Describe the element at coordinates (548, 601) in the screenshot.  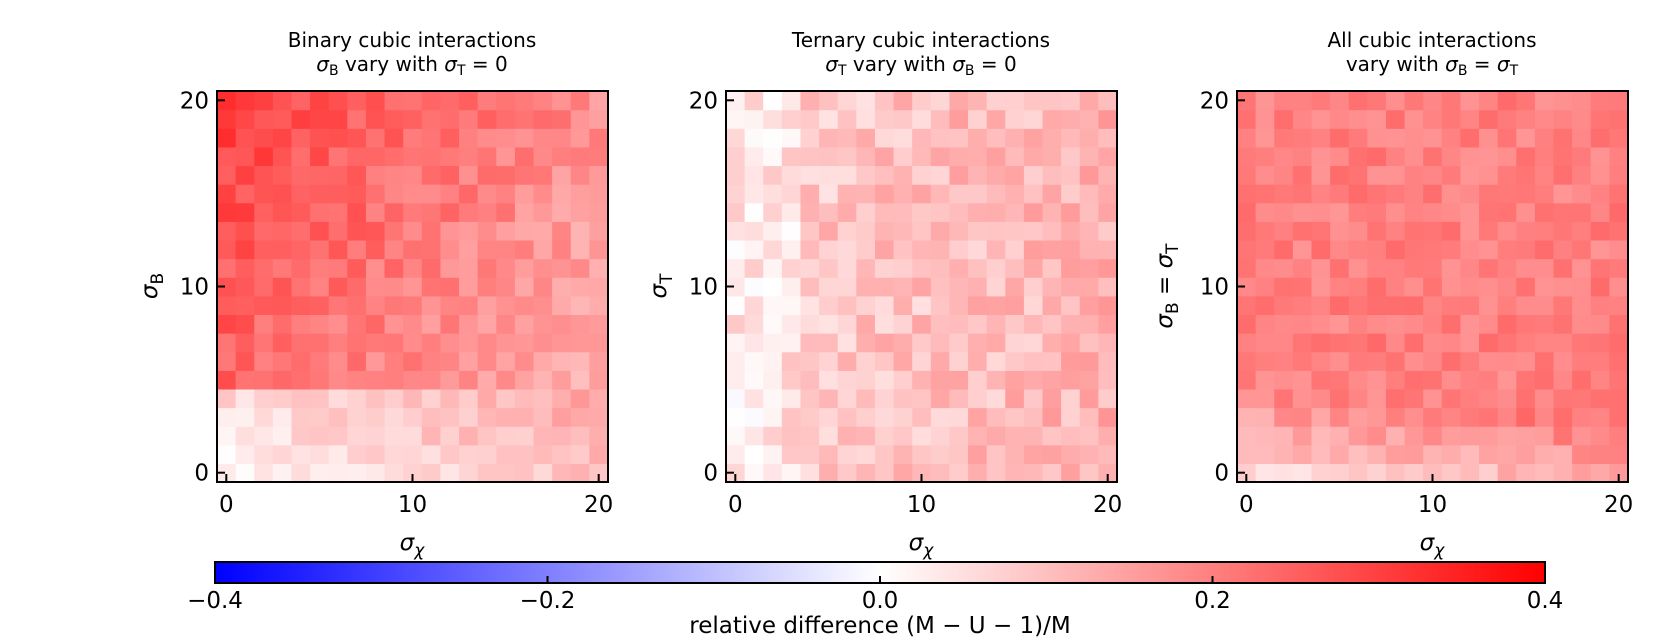
I see `colorbar-tick-label: −0.2` at that location.